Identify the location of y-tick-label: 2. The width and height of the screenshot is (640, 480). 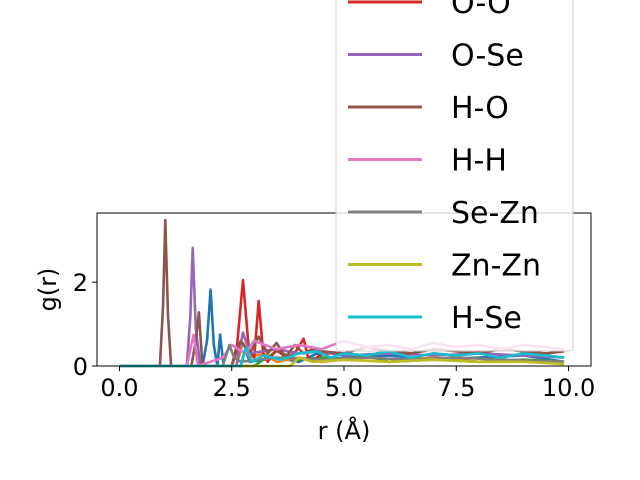
(80, 283).